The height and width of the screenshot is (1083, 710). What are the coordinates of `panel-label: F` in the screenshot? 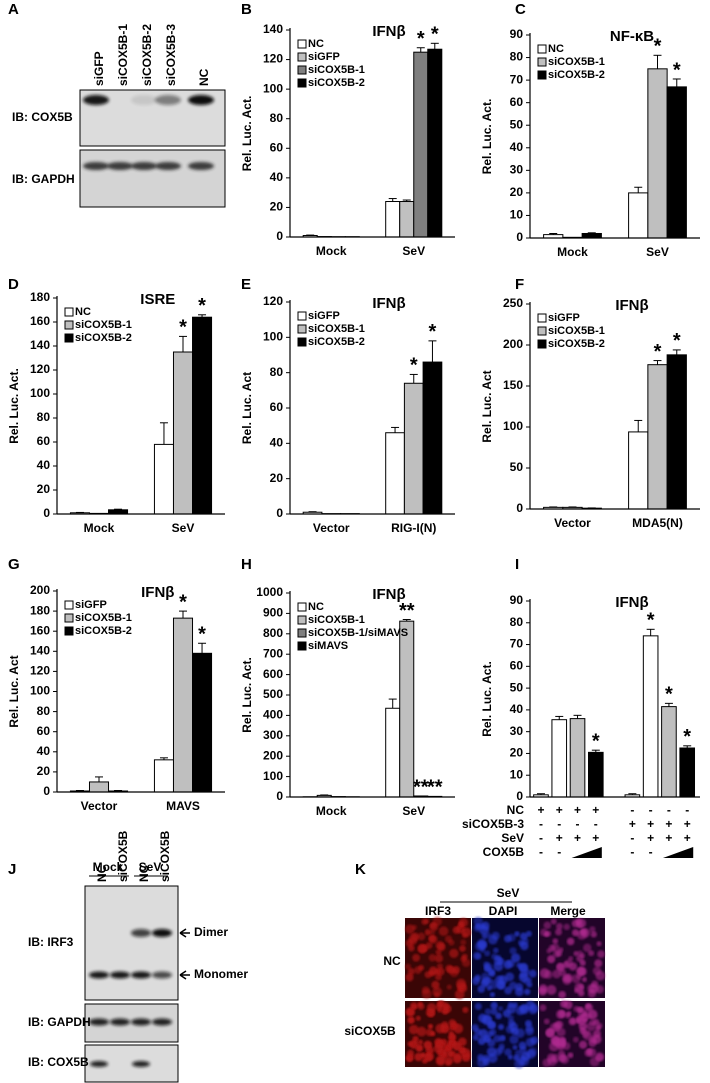 It's located at (519, 284).